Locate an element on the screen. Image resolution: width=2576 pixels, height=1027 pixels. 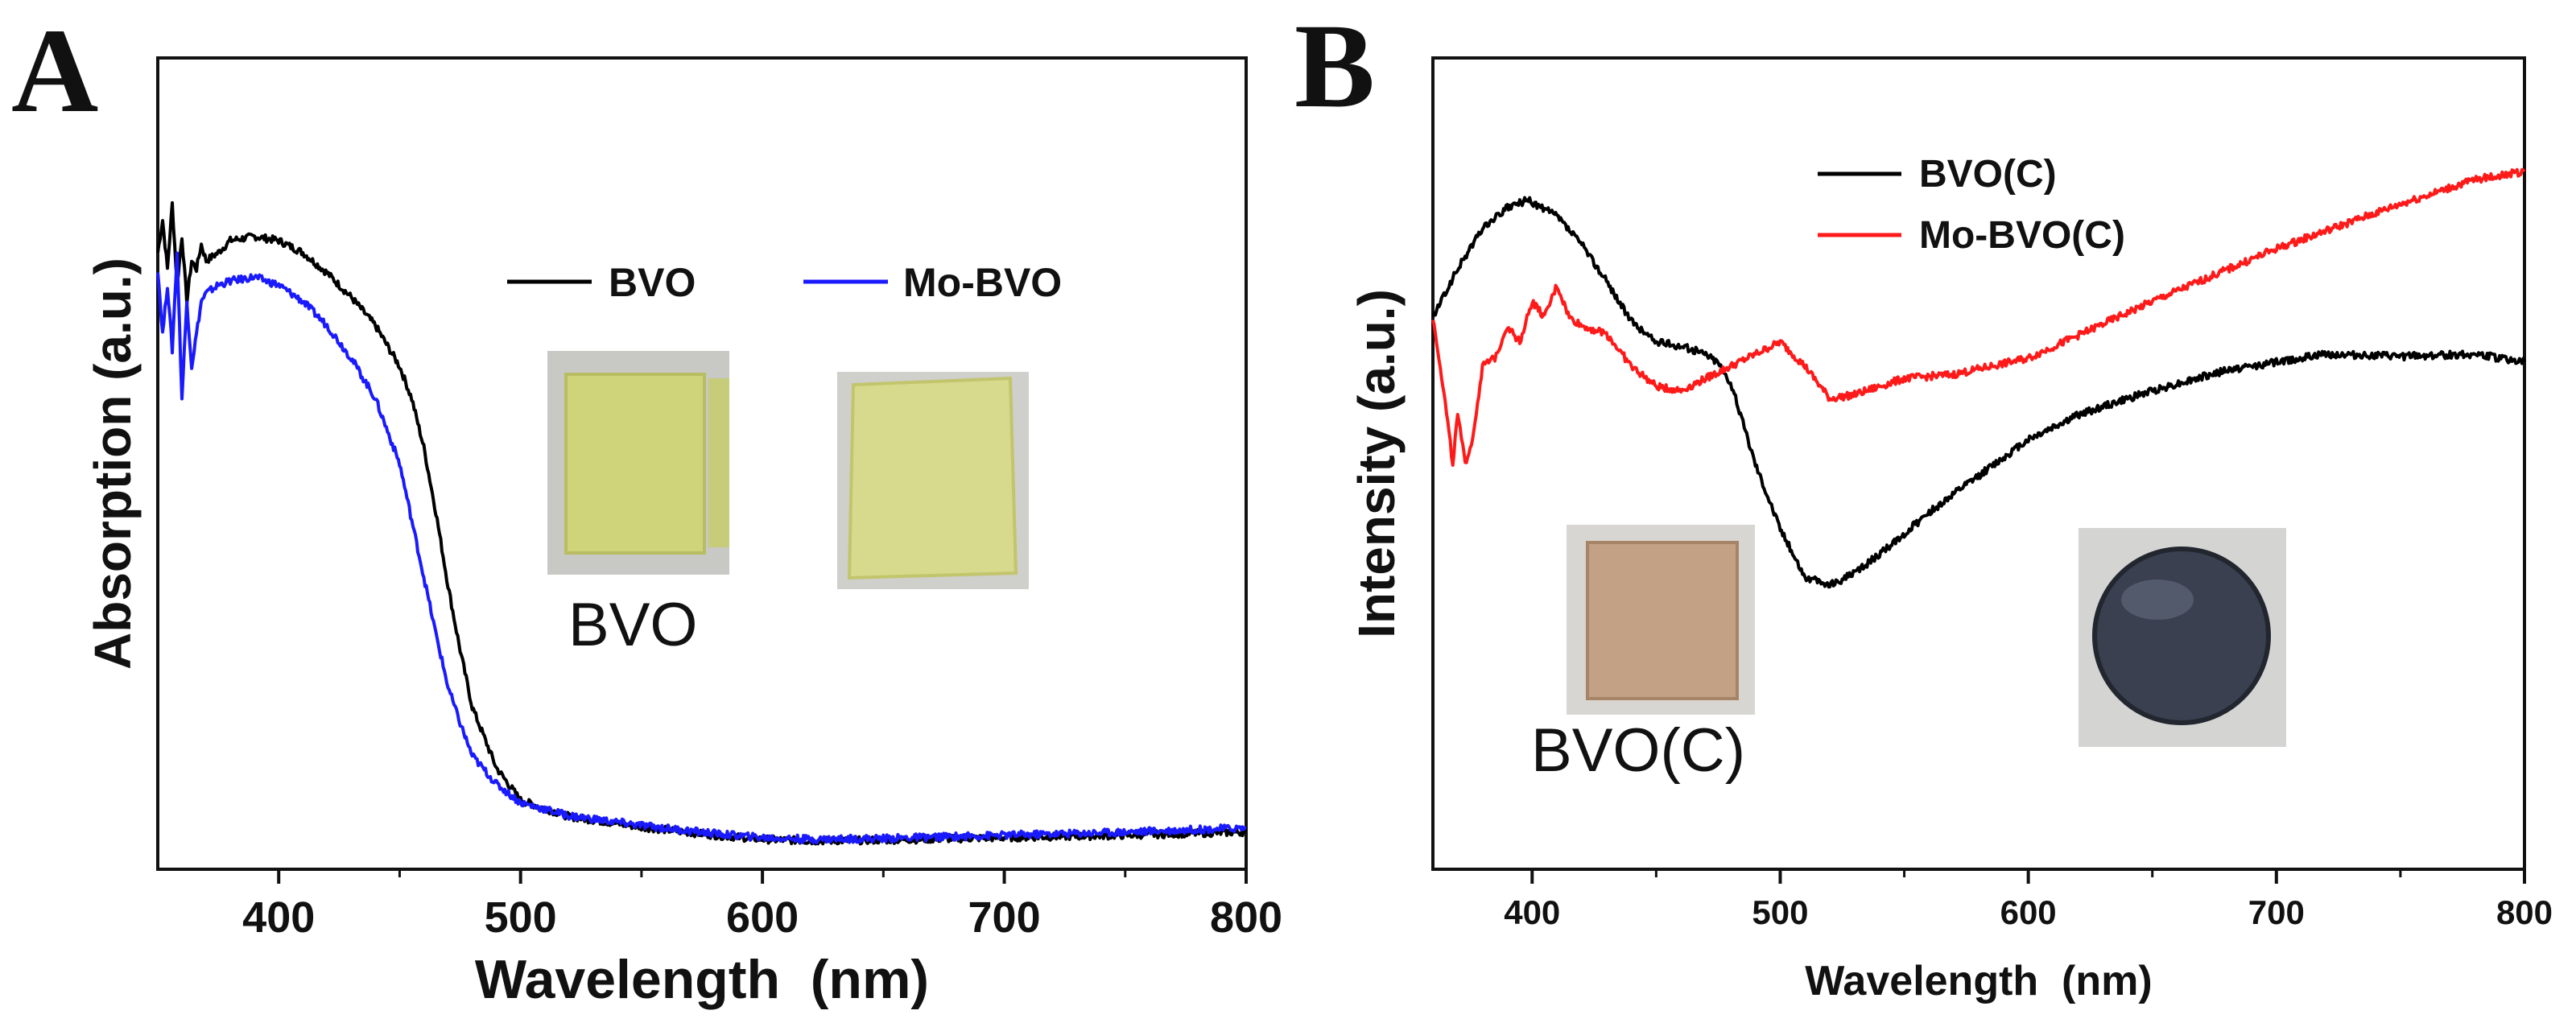
series-line-mo-bvo-c is located at coordinates (1978, 317).